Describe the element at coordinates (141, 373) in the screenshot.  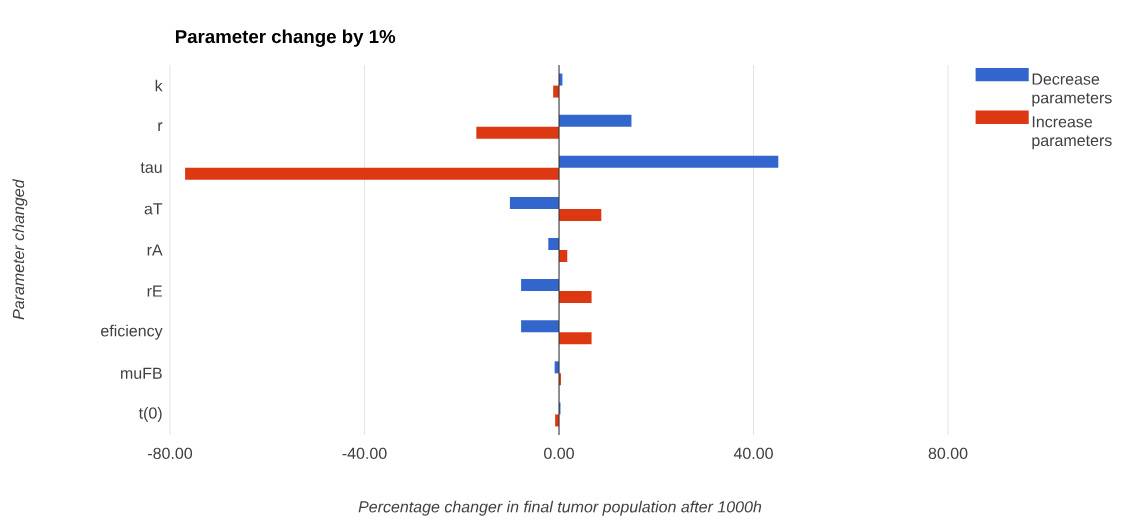
I see `y-tick-label: muFB` at that location.